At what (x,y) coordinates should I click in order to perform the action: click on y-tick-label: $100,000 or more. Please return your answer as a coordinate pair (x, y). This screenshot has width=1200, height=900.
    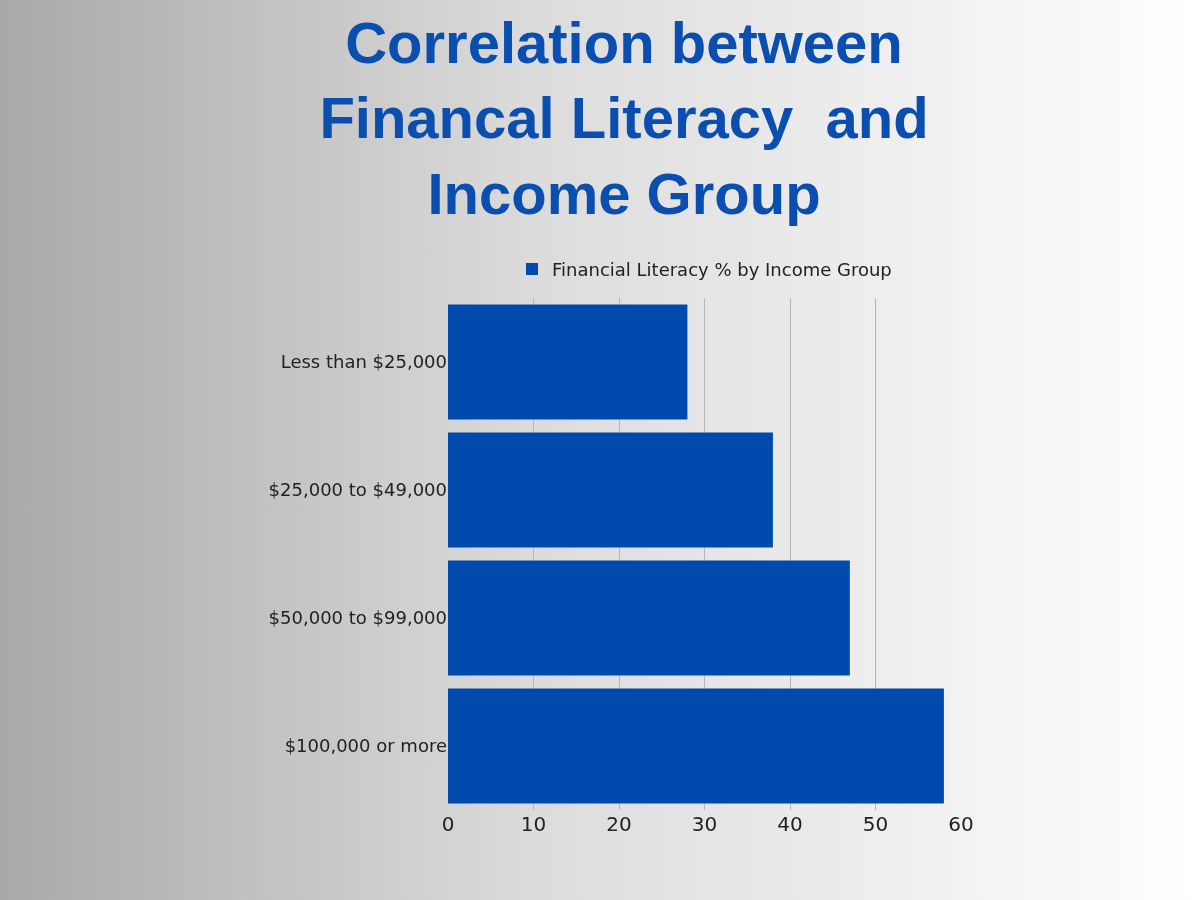
    Looking at the image, I should click on (365, 746).